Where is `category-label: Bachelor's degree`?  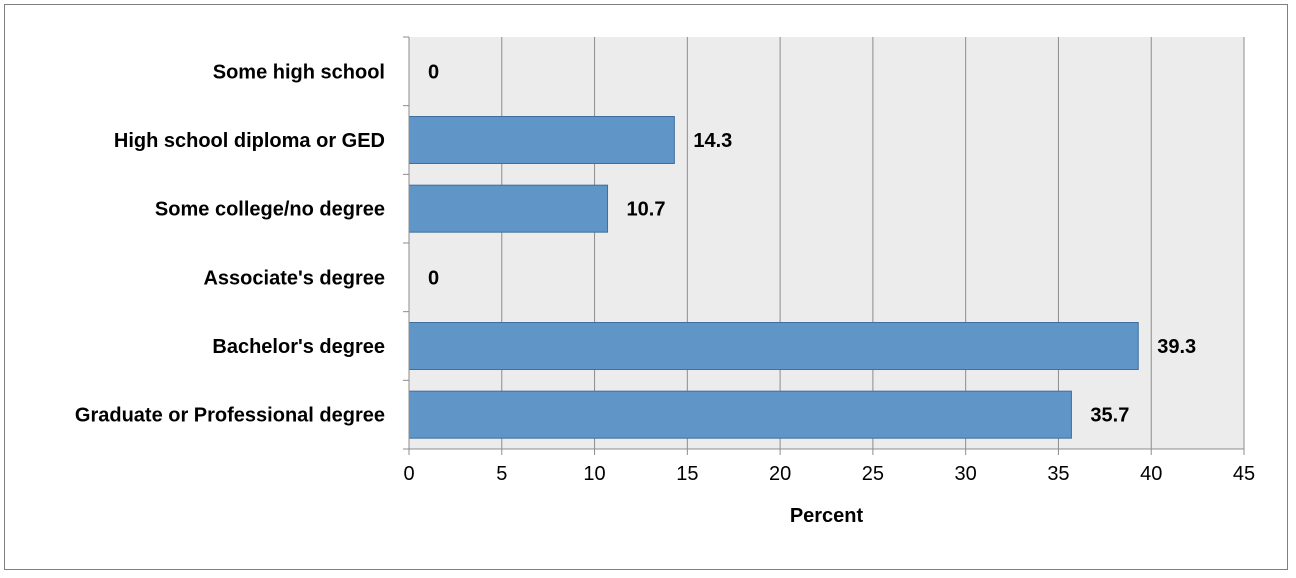
category-label: Bachelor's degree is located at coordinates (298, 347).